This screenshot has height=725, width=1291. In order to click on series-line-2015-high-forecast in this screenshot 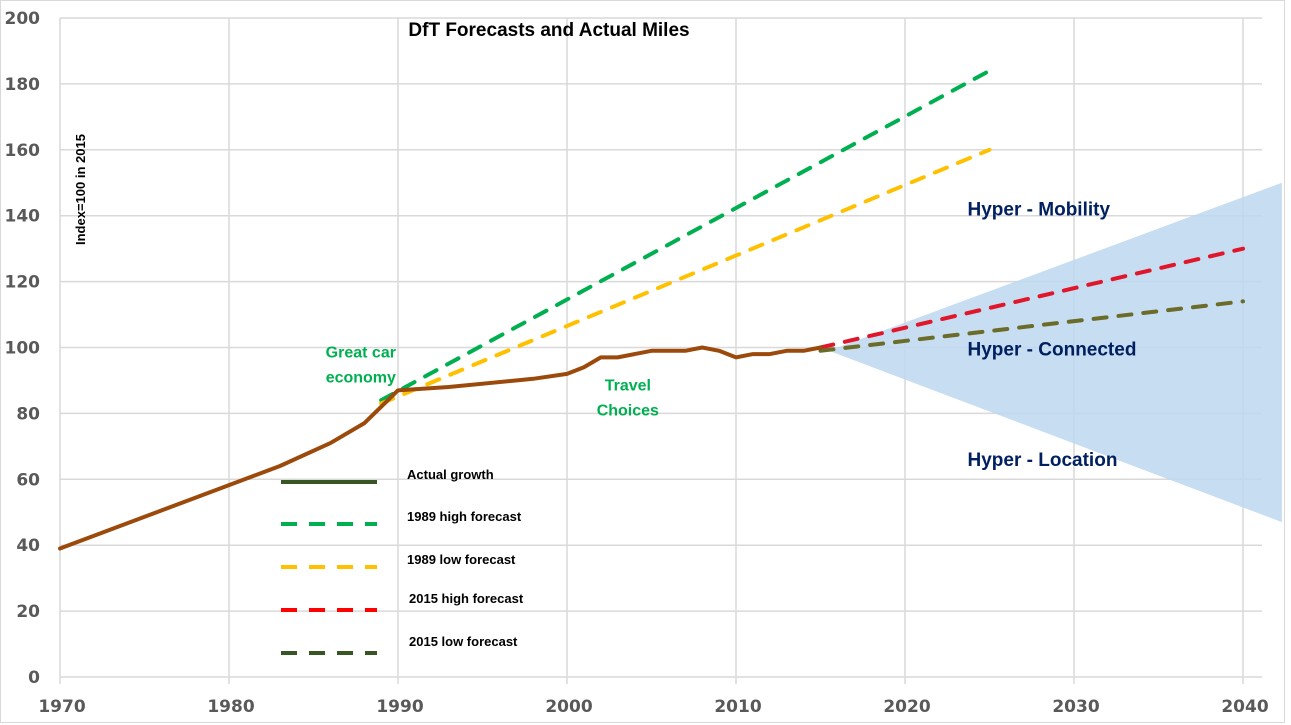, I will do `click(1031, 298)`.